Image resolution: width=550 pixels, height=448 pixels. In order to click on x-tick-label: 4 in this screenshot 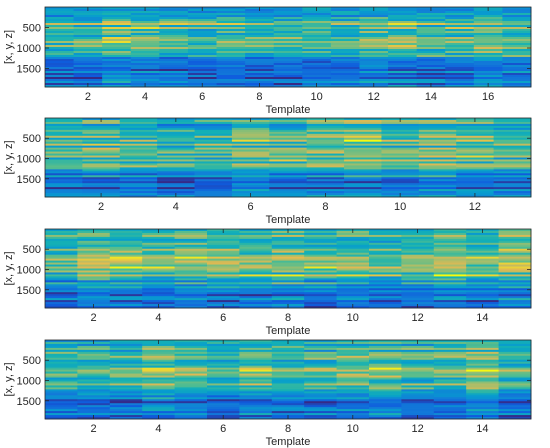, I will do `click(158, 318)`.